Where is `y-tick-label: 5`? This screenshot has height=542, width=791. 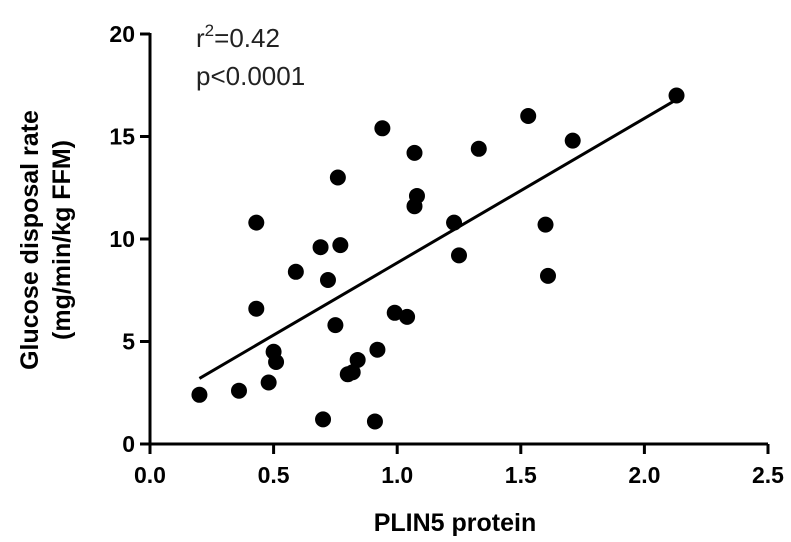
y-tick-label: 5 is located at coordinates (128, 342).